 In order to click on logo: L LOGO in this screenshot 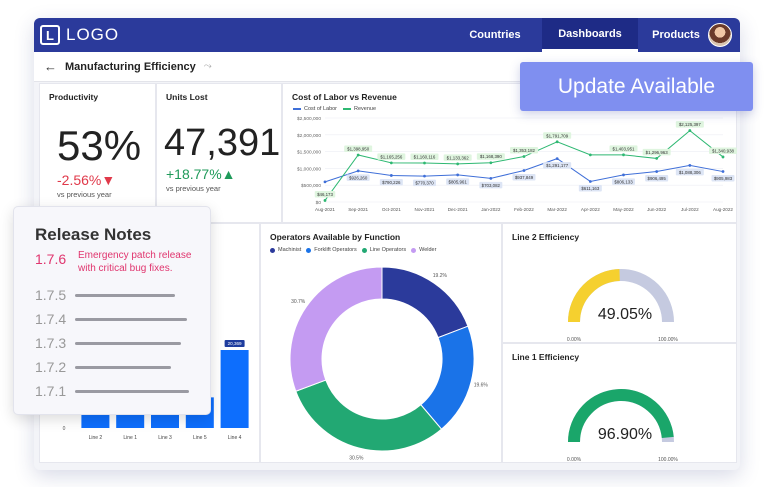, I will do `click(79, 35)`.